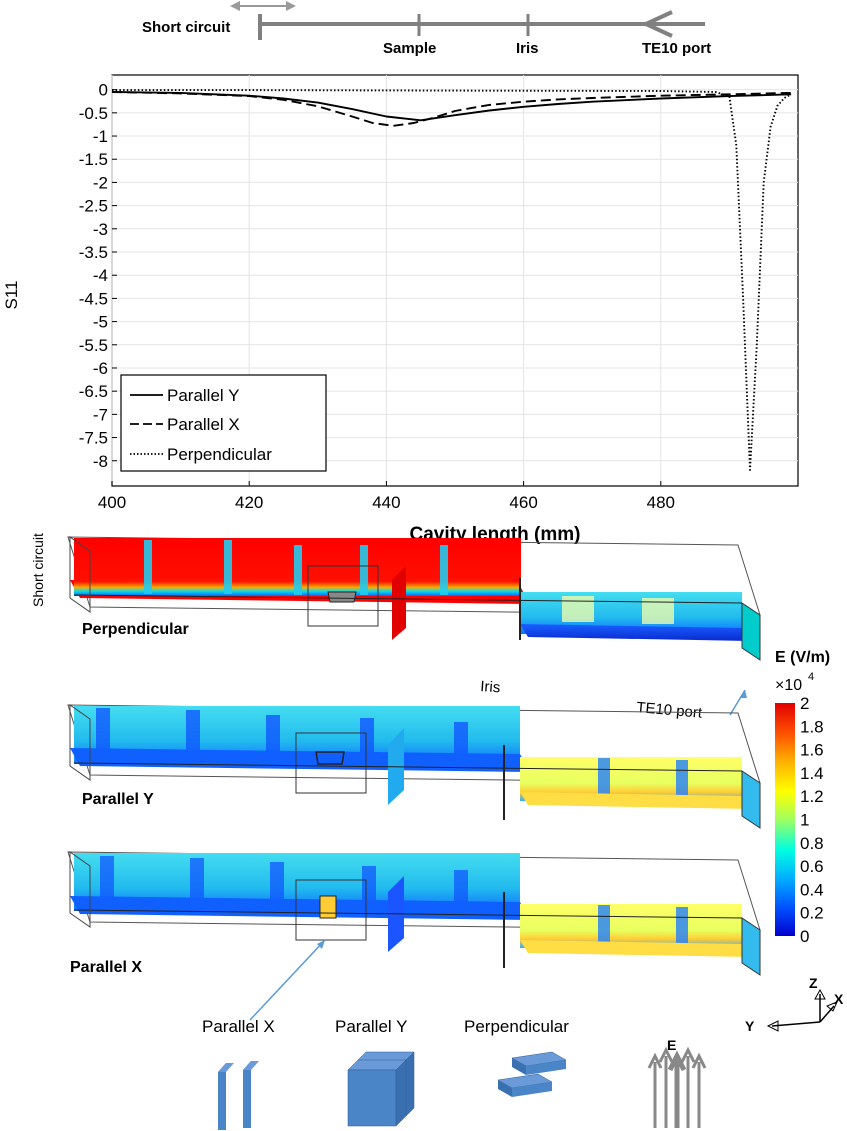 The height and width of the screenshot is (1131, 847). What do you see at coordinates (135, 629) in the screenshot?
I see `panel-label-perpendicular: Perpendicular` at bounding box center [135, 629].